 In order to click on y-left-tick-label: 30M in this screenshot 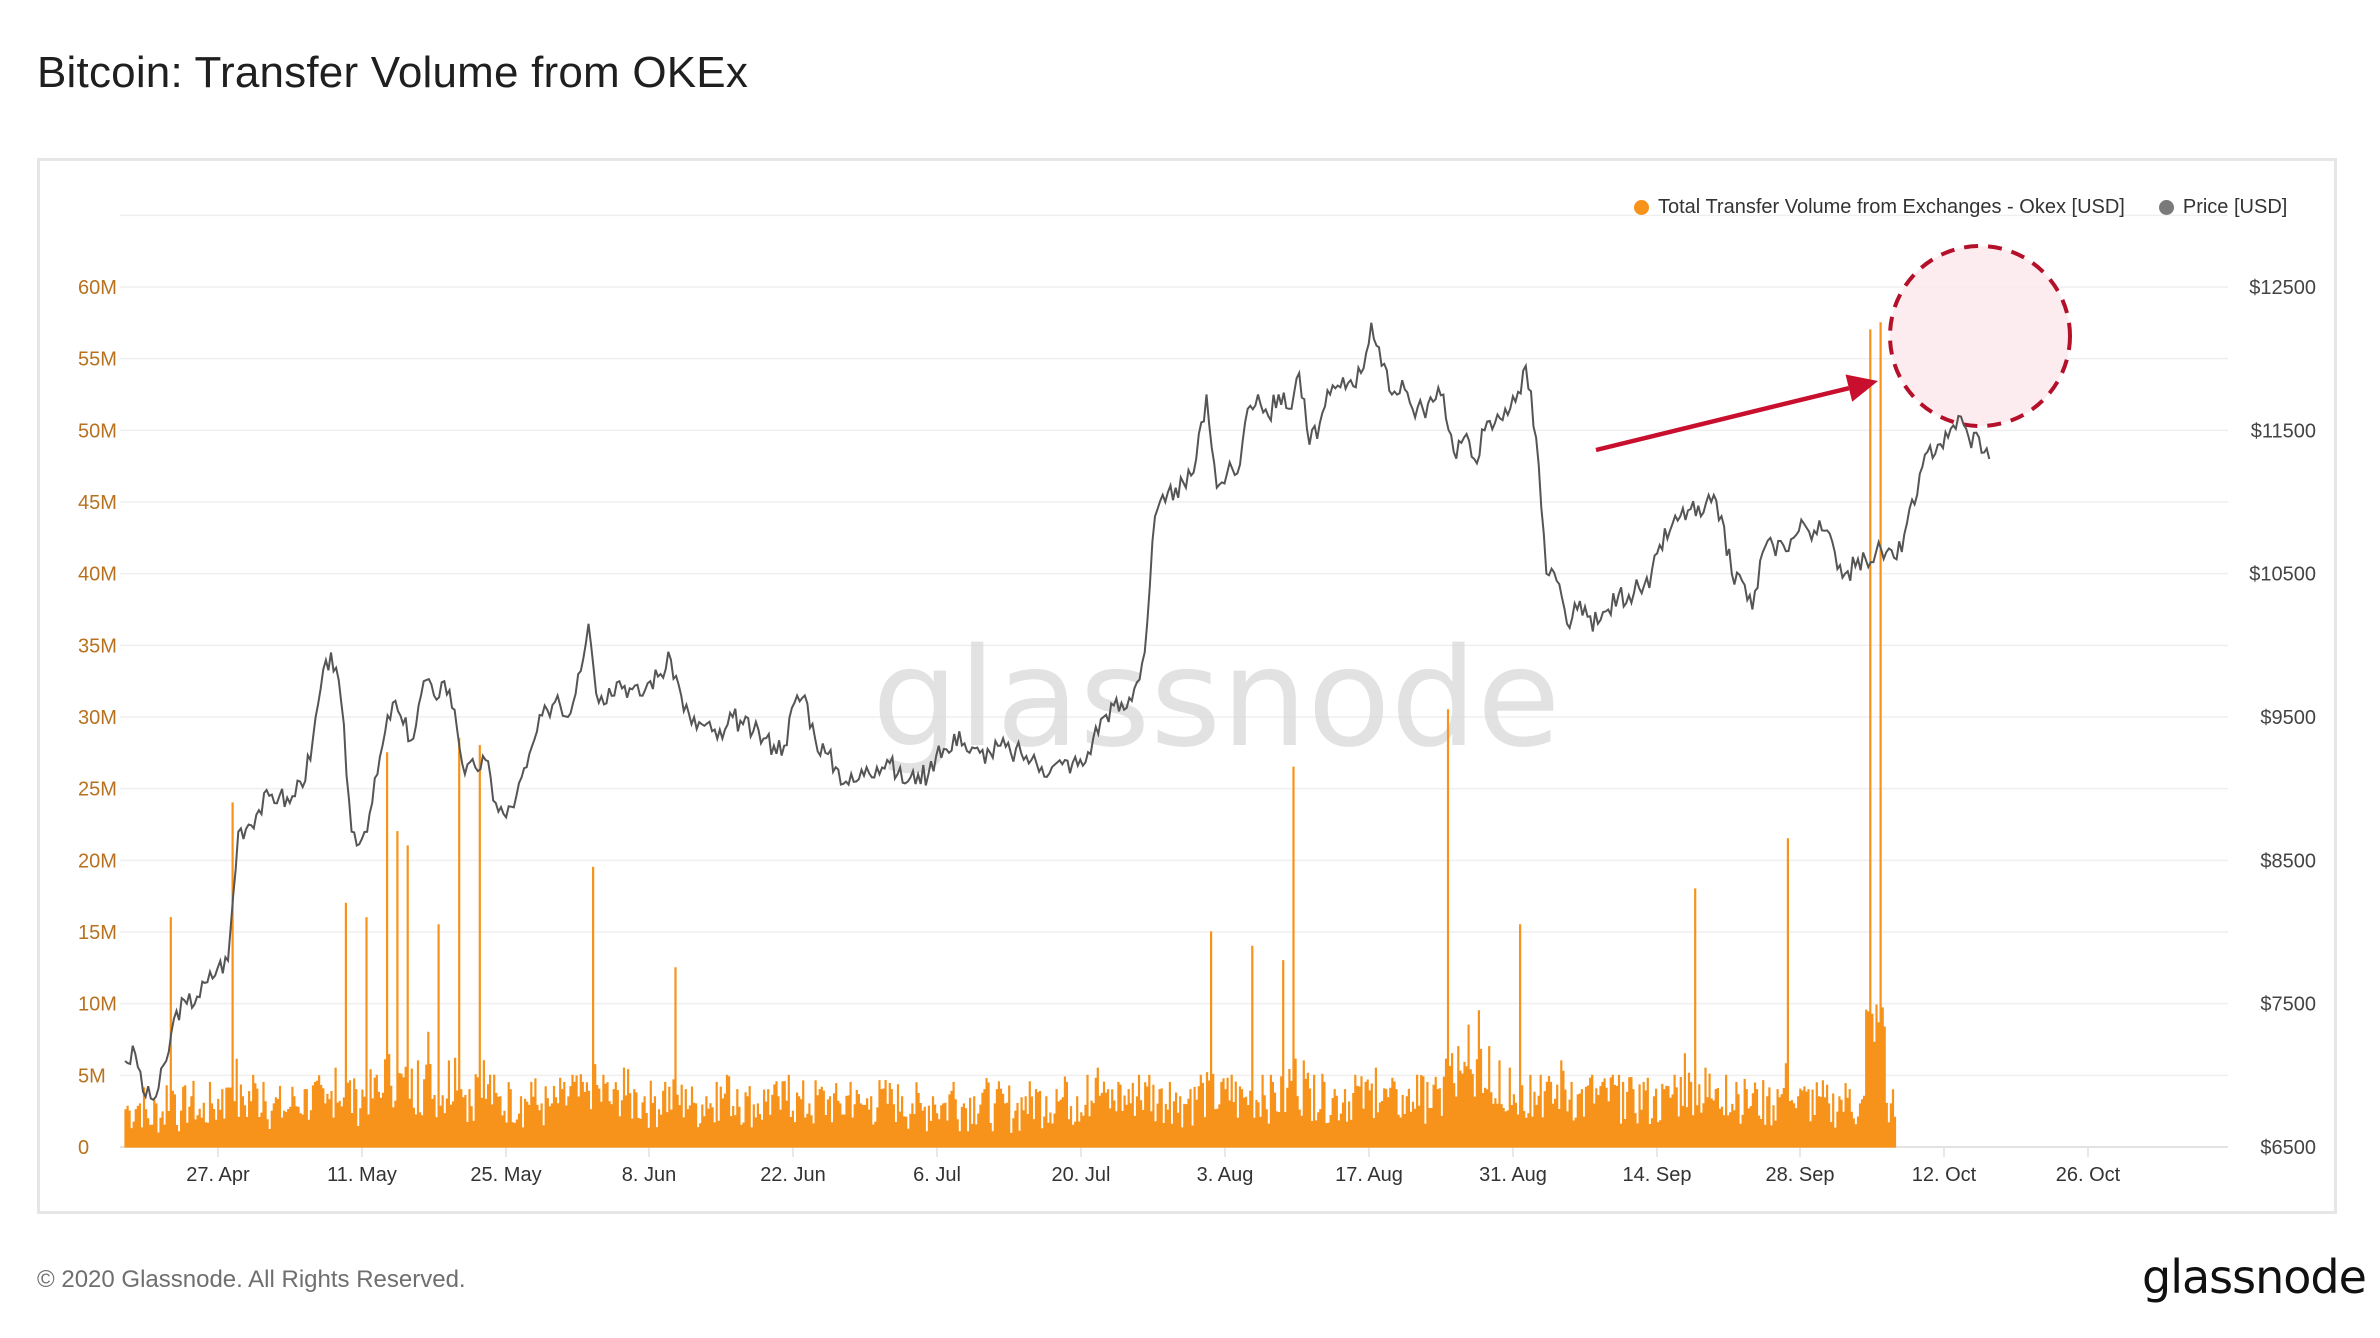, I will do `click(97, 718)`.